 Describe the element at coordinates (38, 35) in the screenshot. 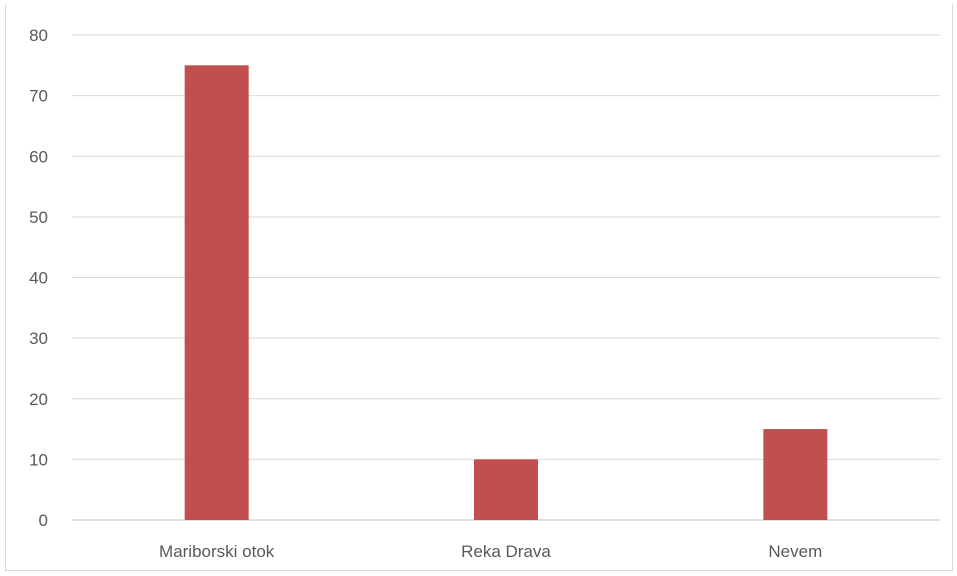

I see `y-tick-label: 80` at that location.